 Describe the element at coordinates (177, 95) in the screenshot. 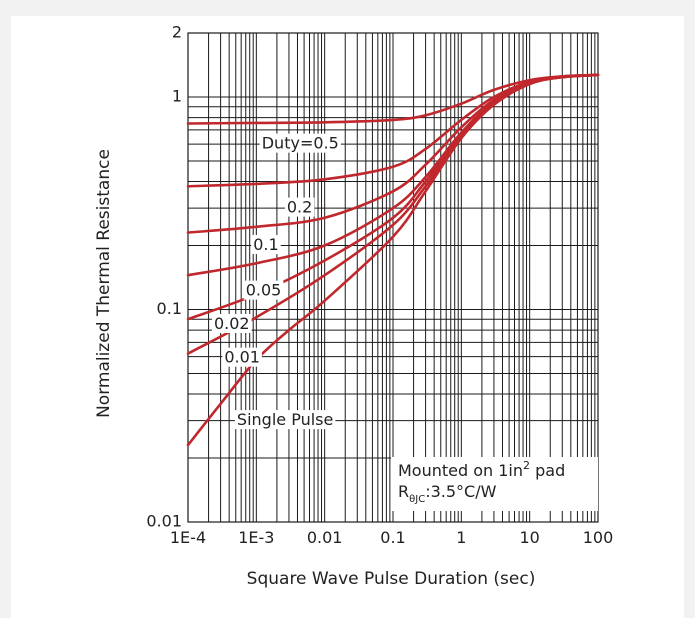

I see `y-tick-label: 1` at that location.